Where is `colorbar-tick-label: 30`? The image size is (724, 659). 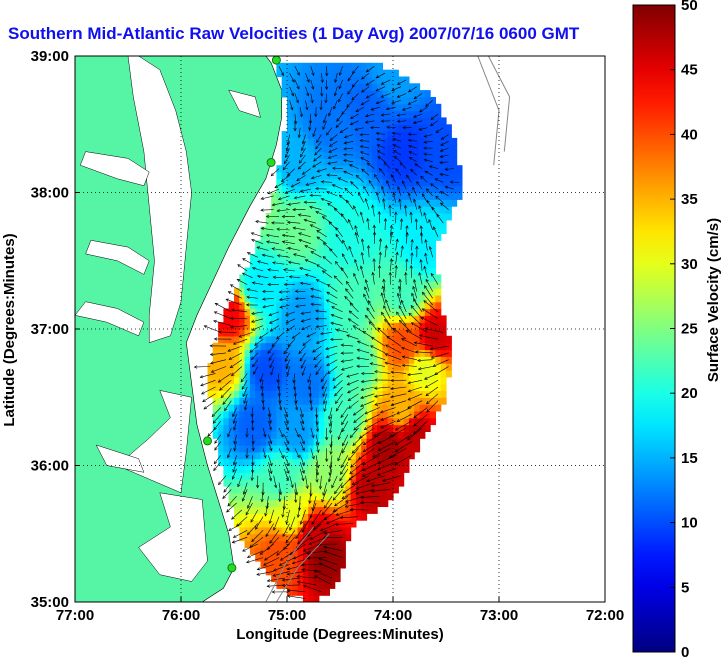 colorbar-tick-label: 30 is located at coordinates (689, 264).